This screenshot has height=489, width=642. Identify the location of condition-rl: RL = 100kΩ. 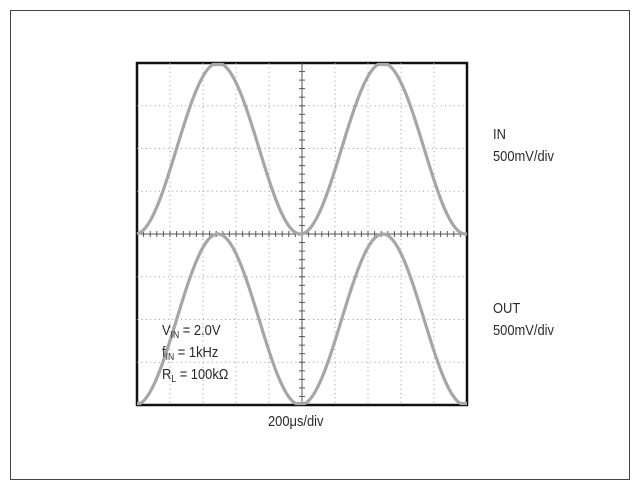
(195, 375).